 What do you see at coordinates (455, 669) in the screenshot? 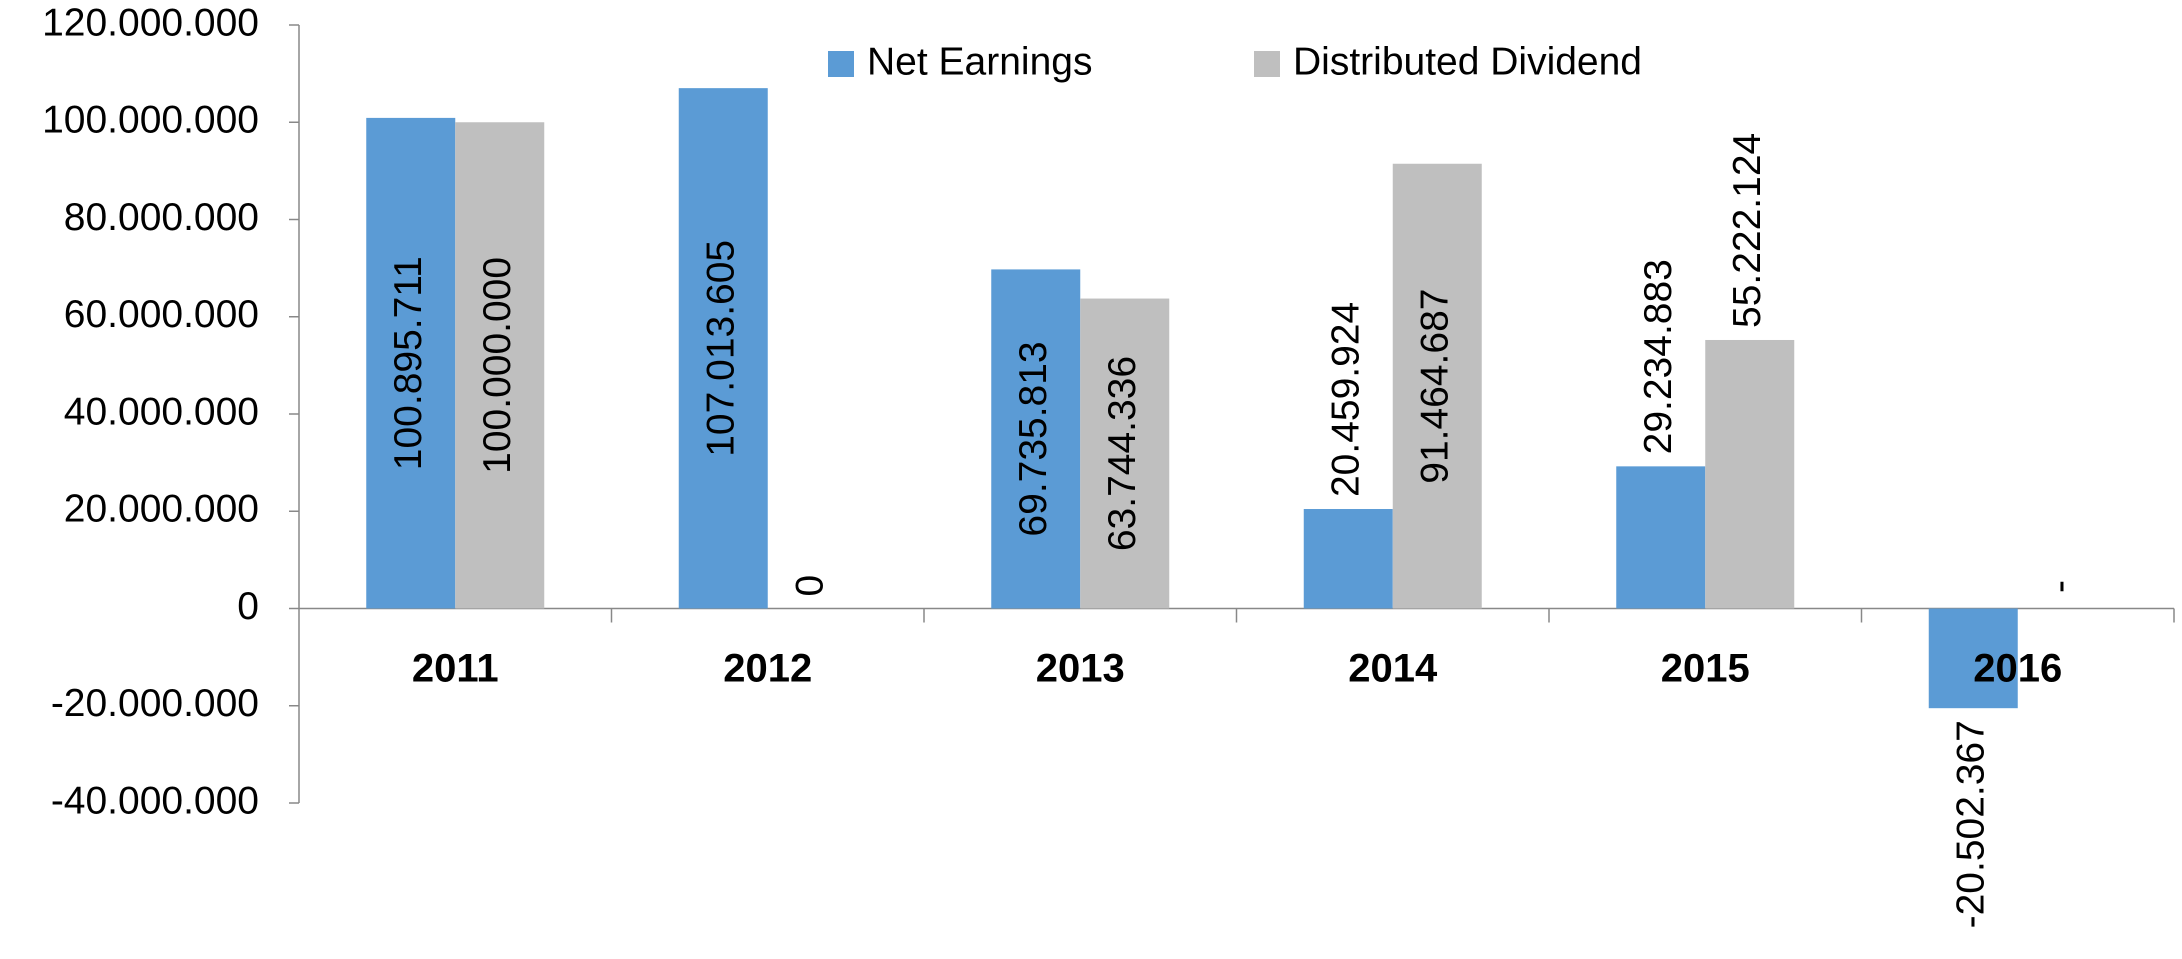
I see `x-tick-label: 2011` at bounding box center [455, 669].